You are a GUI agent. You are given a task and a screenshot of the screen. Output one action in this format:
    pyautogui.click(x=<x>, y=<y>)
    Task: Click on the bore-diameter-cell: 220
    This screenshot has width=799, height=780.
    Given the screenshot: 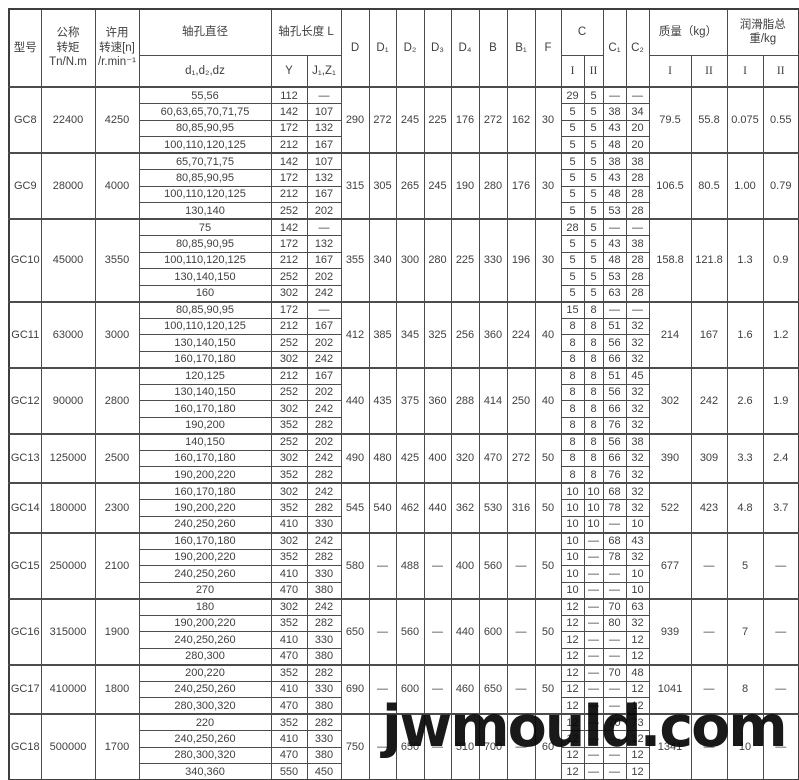 What is the action you would take?
    pyautogui.click(x=205, y=722)
    